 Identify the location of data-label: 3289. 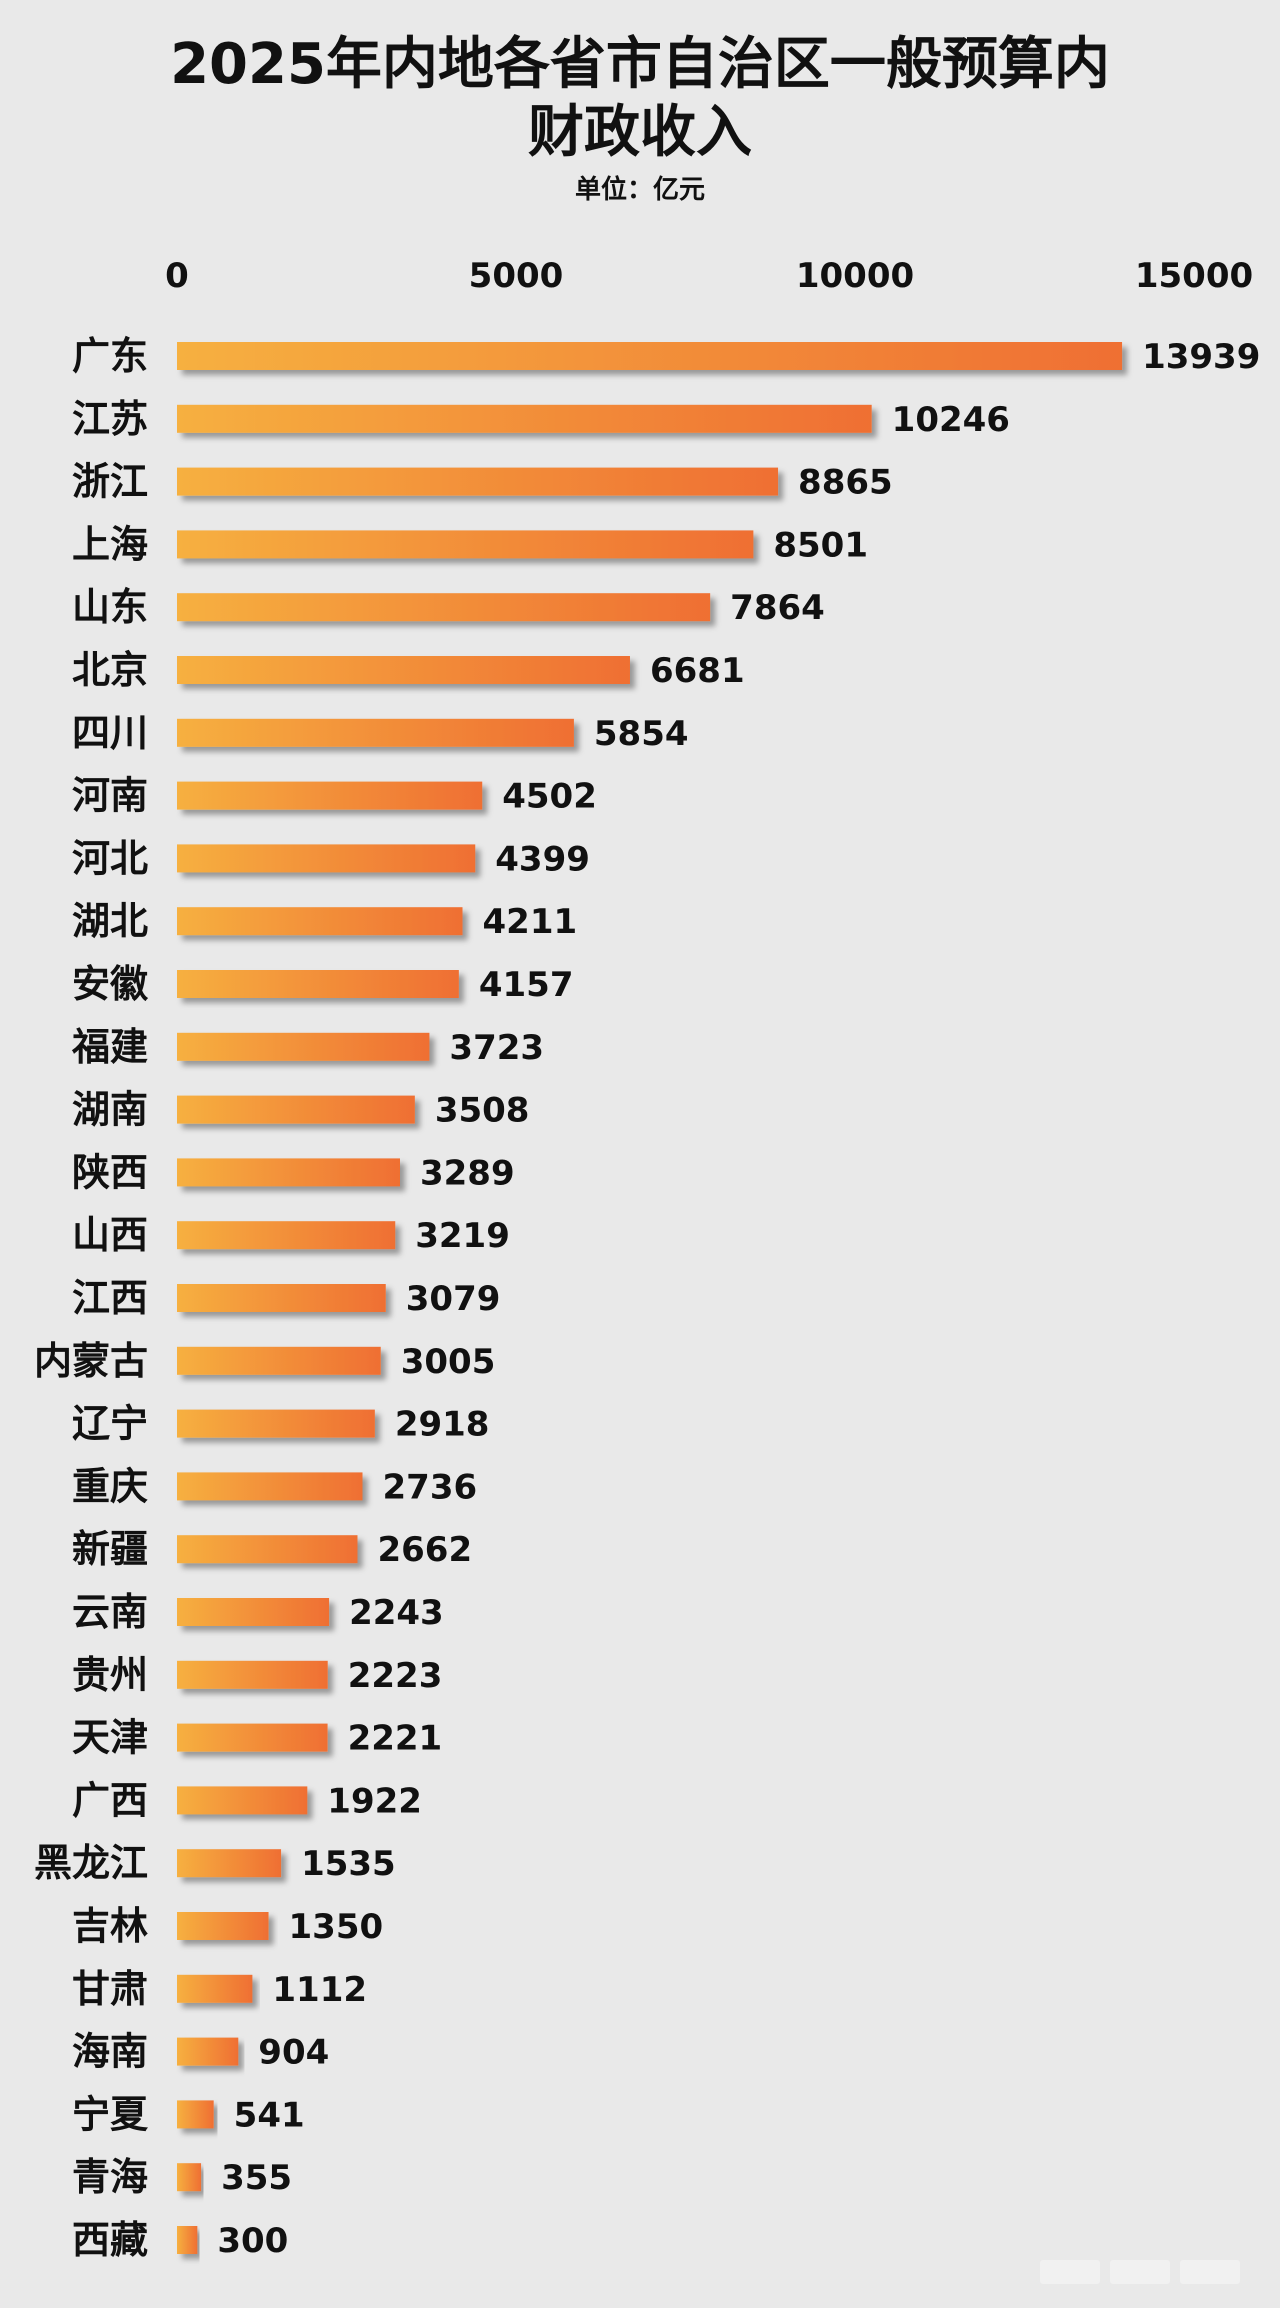
(467, 1173).